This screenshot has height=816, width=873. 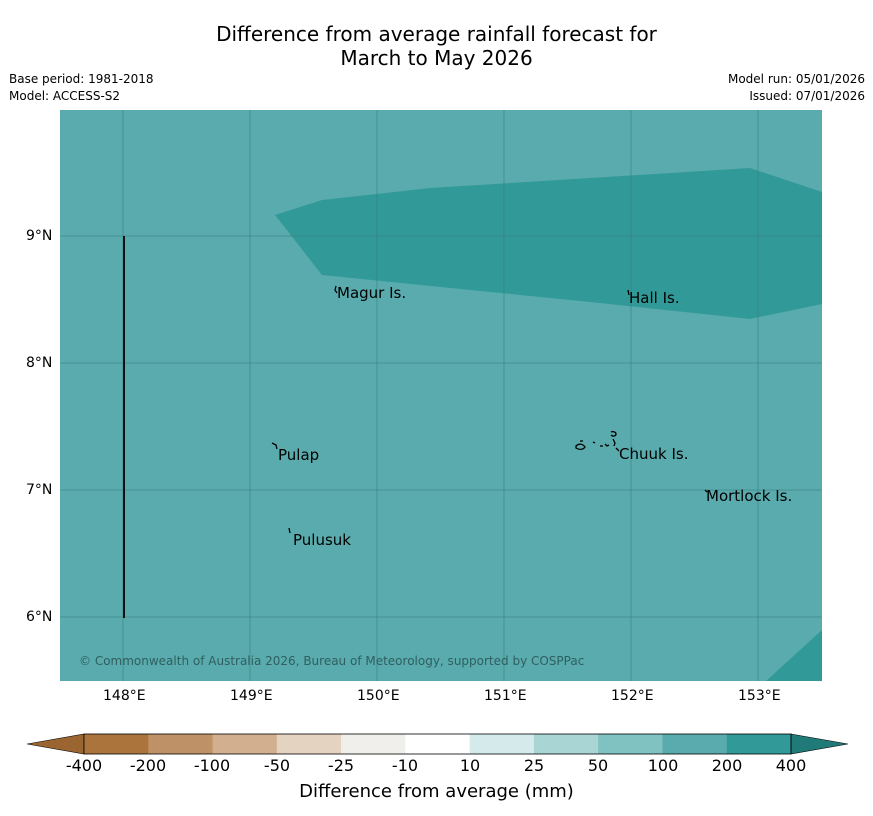 What do you see at coordinates (39, 617) in the screenshot?
I see `lat-tick-6n: 6°N` at bounding box center [39, 617].